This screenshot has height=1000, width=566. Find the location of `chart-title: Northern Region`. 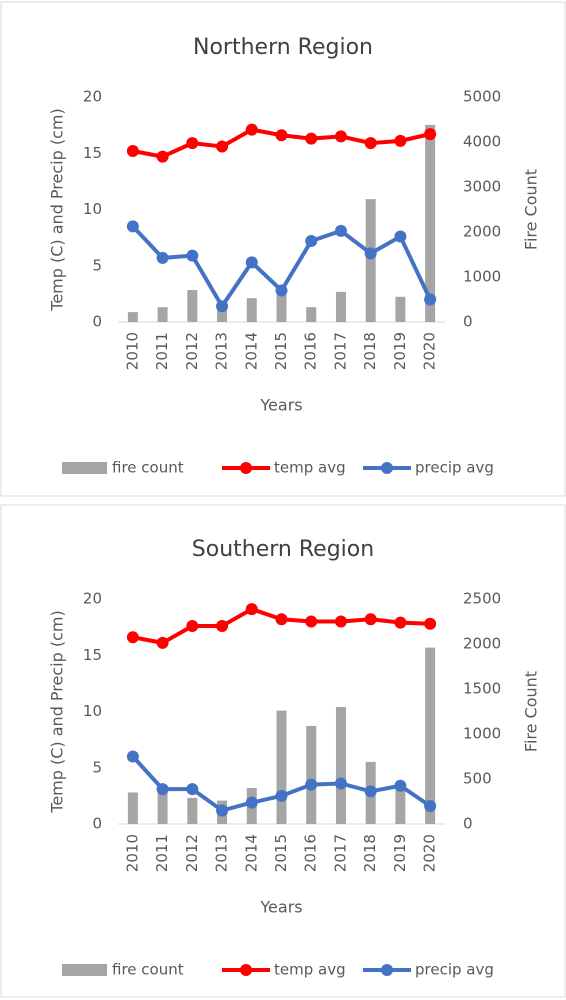

chart-title: Northern Region is located at coordinates (283, 47).